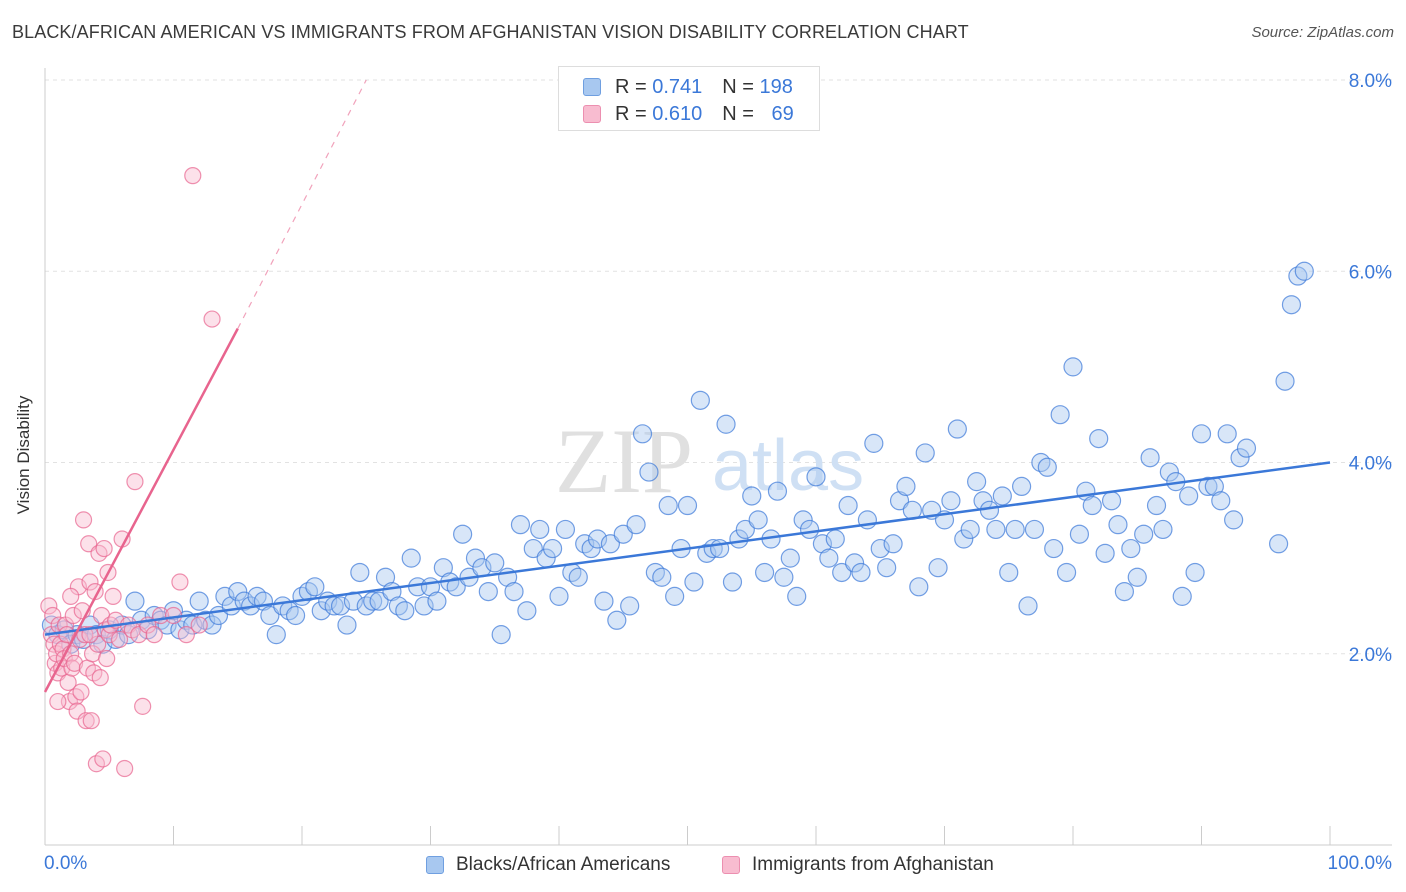 The width and height of the screenshot is (1406, 892). I want to click on legend-row-afghanistan: R = 0.610 N = 69, so click(688, 114).